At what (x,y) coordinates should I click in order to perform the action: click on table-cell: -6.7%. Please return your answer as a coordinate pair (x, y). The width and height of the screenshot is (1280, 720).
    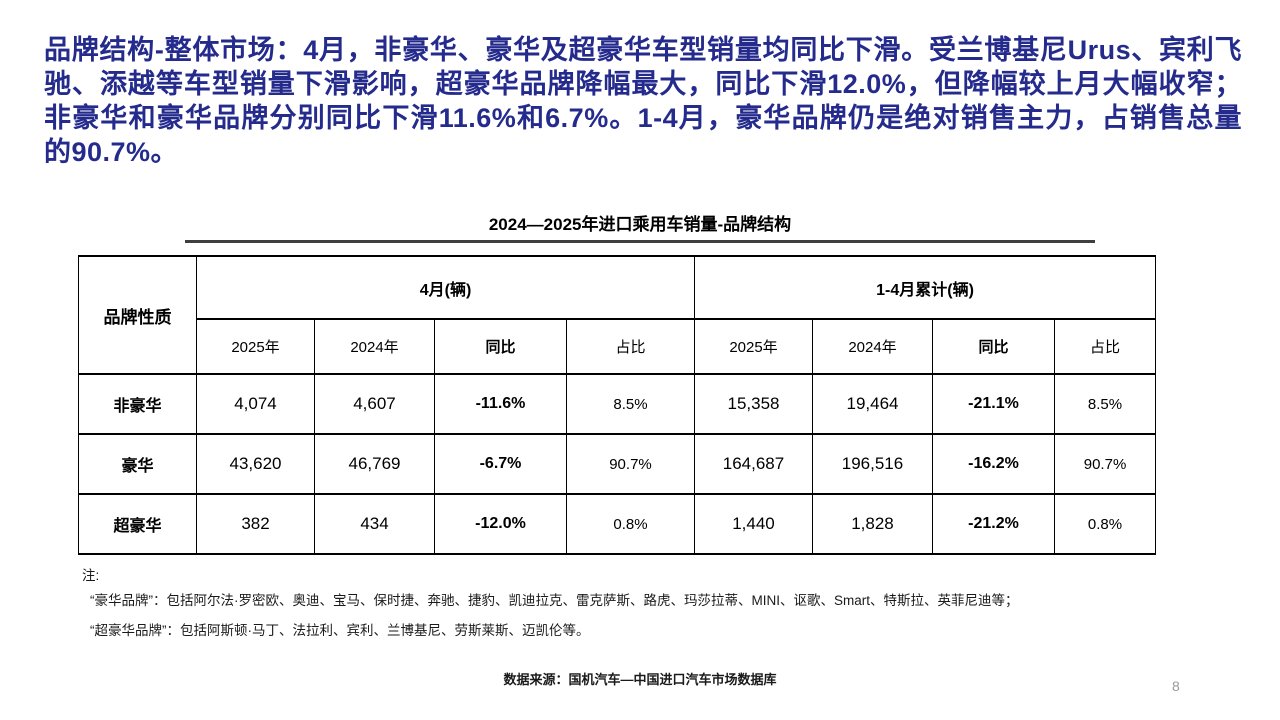
    Looking at the image, I should click on (500, 464).